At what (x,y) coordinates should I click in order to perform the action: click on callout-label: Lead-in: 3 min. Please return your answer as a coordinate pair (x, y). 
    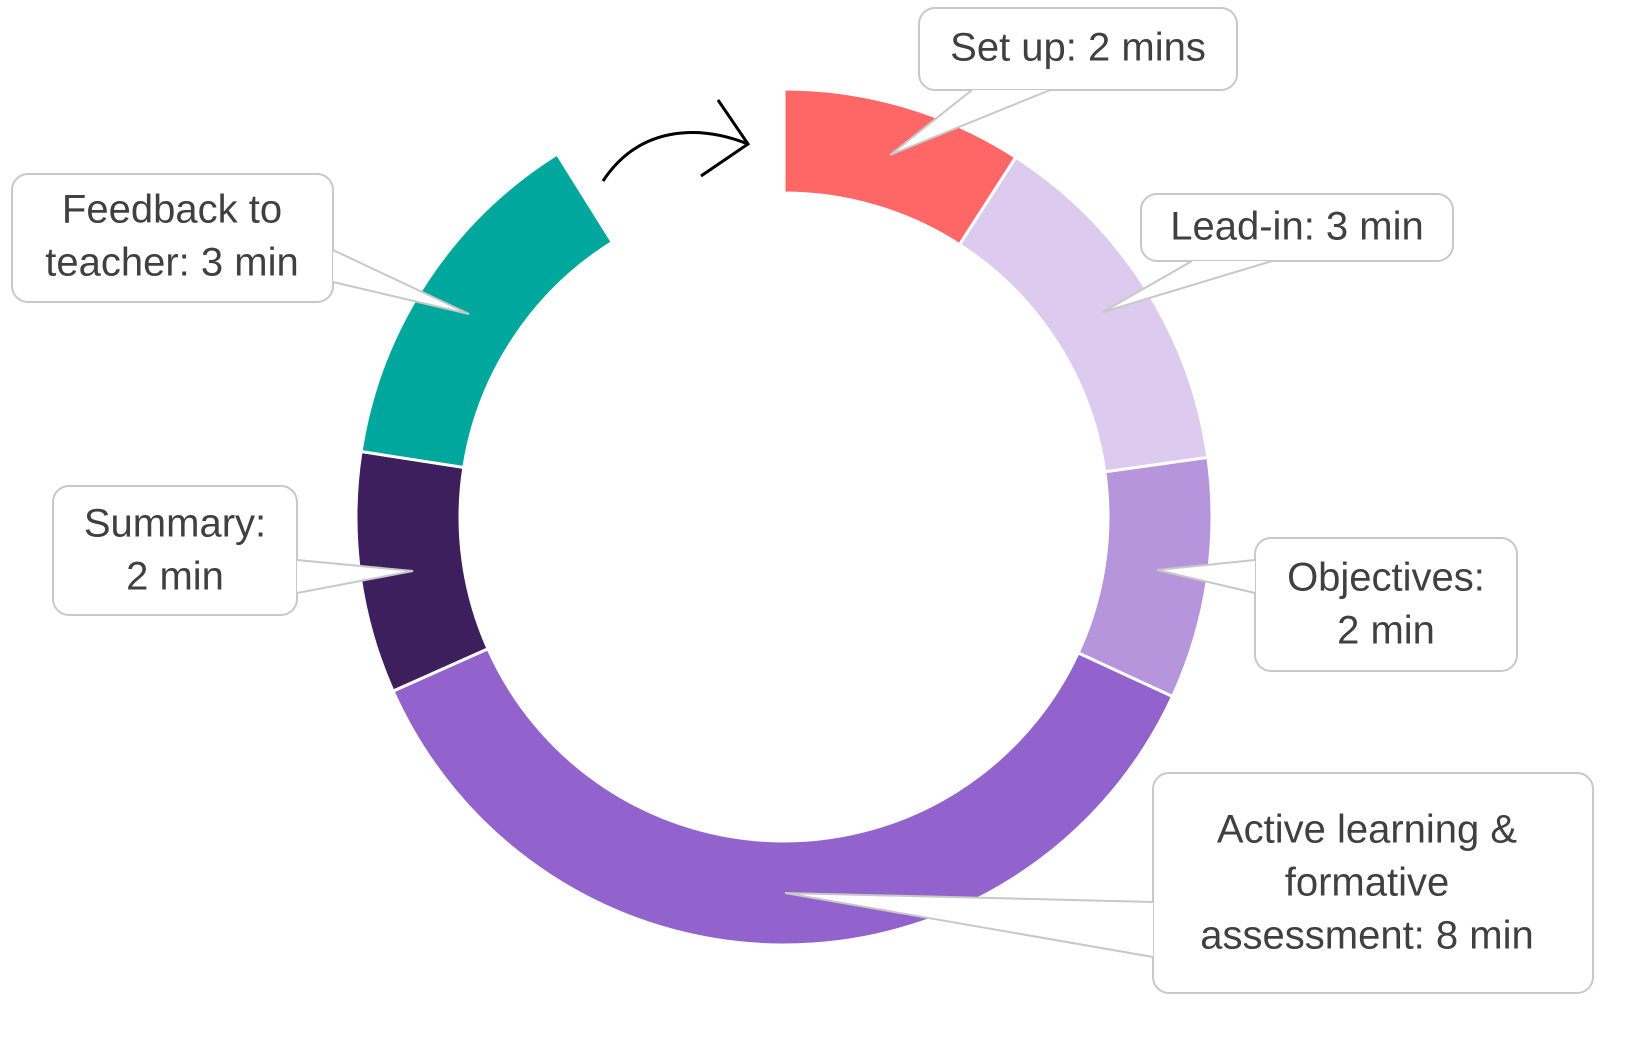
    Looking at the image, I should click on (1296, 227).